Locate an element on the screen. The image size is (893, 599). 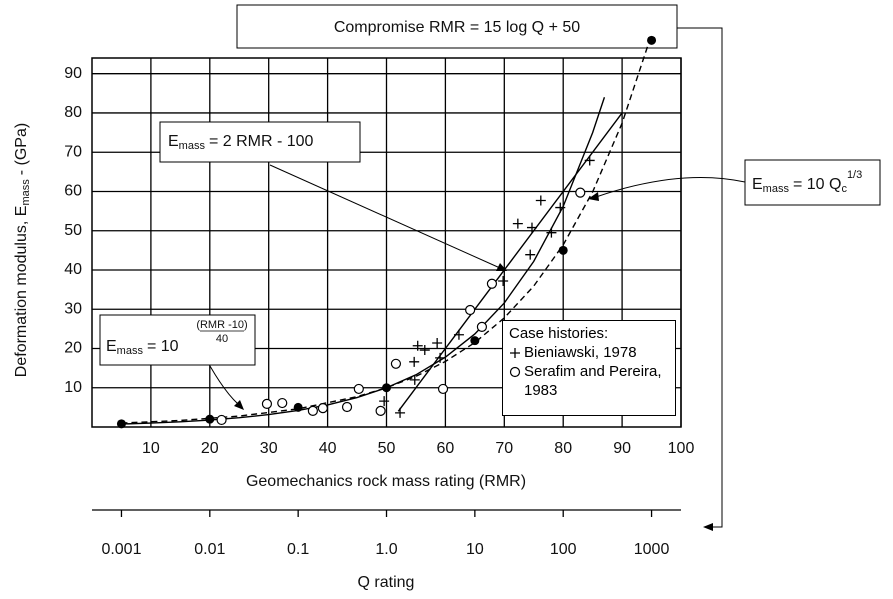
legend-entry: Bieniawski, 1978 is located at coordinates (590, 352).